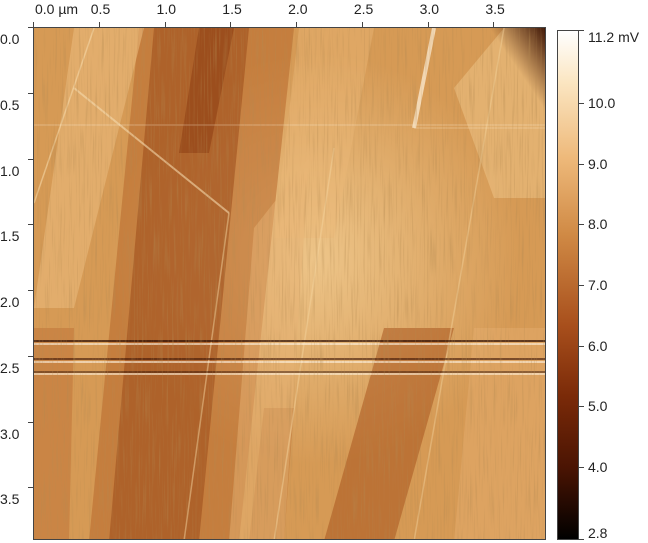  I want to click on x-tick-label: 2.0, so click(298, 9).